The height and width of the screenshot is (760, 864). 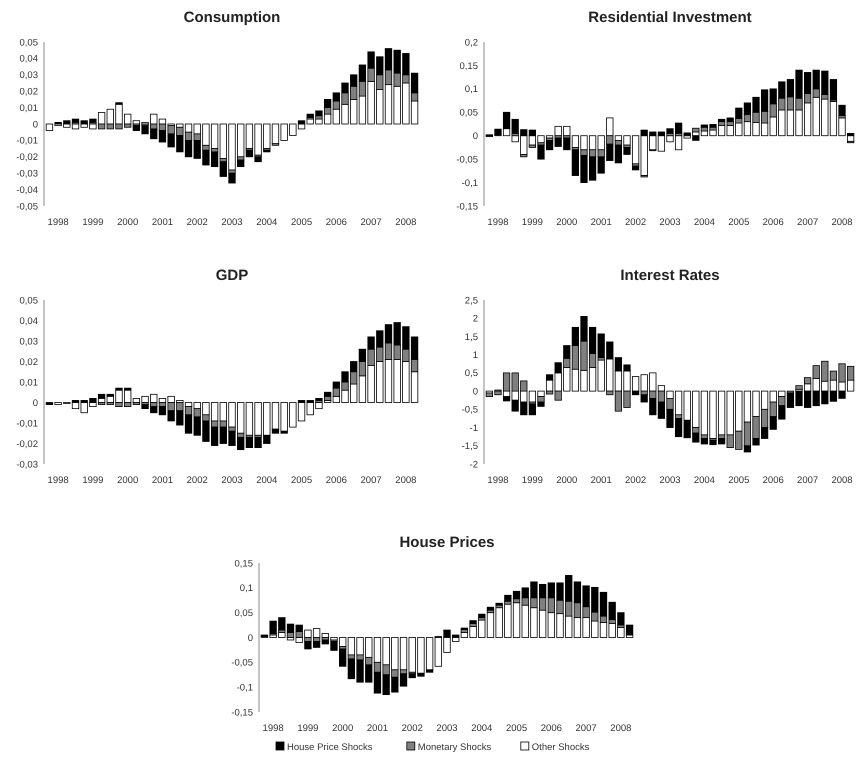 I want to click on y-tick-label: -1, so click(x=474, y=428).